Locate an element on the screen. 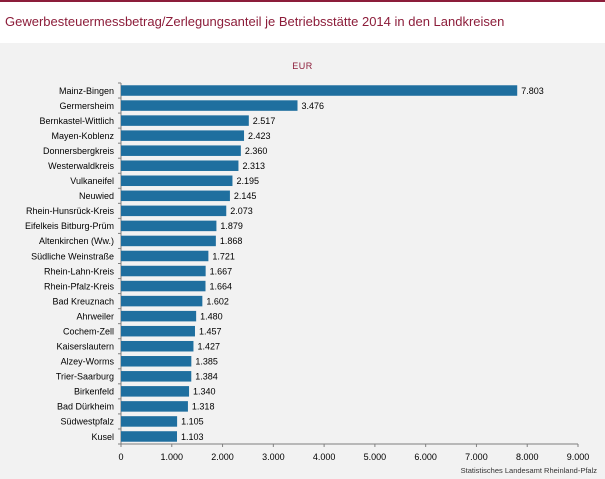 This screenshot has height=479, width=605. value-label: 7.803 is located at coordinates (532, 91).